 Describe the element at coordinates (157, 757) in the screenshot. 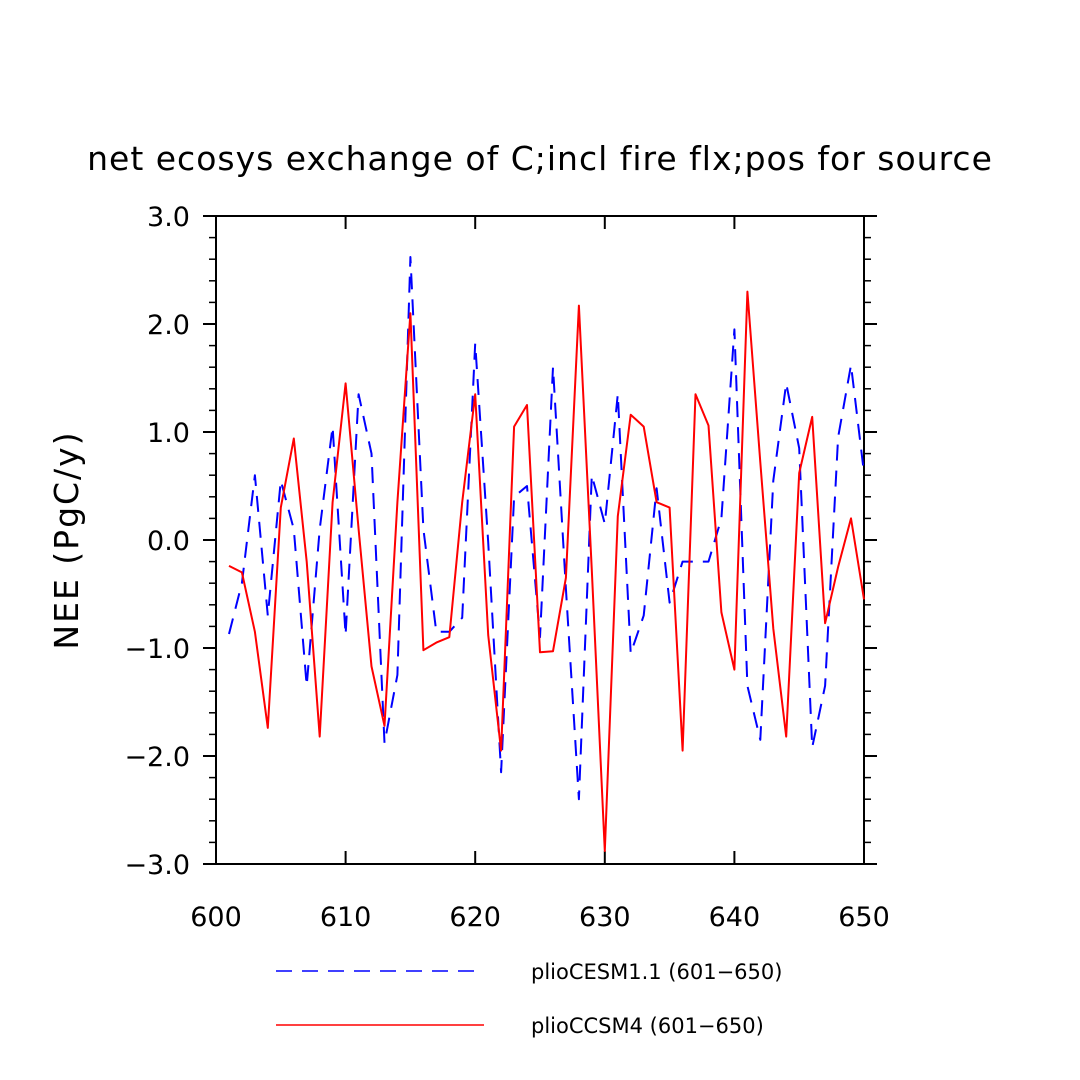

I see `y-tick-label: −2.0` at that location.